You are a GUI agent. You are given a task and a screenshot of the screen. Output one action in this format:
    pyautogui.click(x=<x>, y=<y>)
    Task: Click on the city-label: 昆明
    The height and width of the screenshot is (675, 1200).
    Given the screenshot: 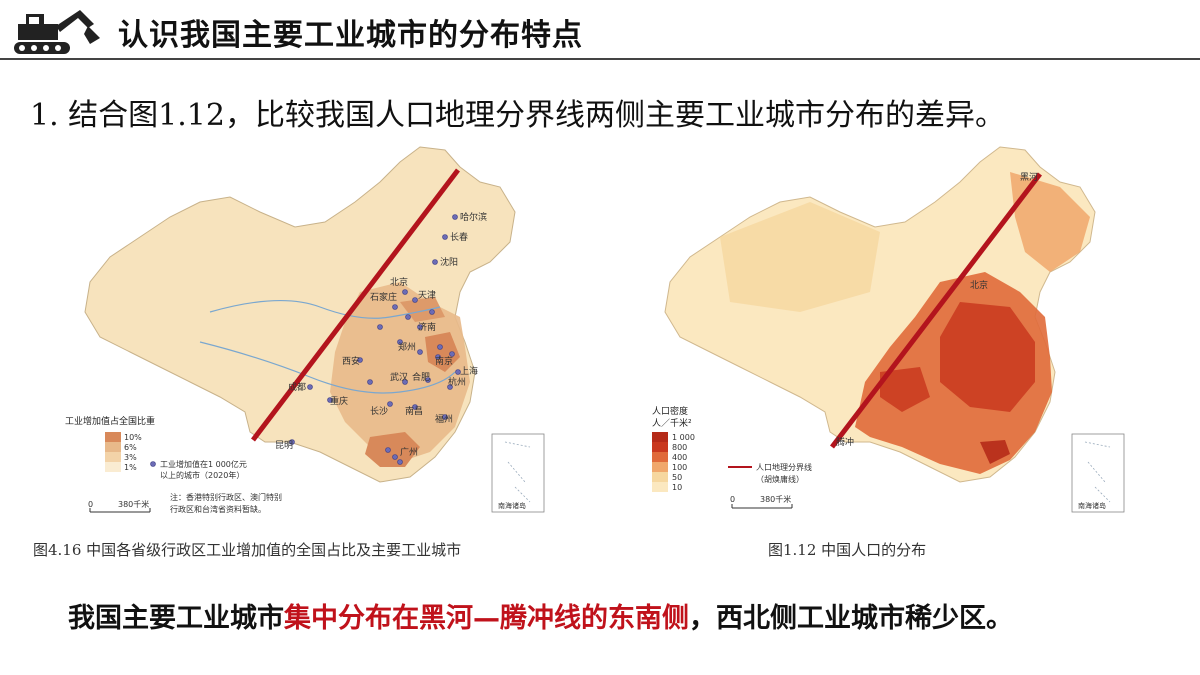 What is the action you would take?
    pyautogui.click(x=284, y=445)
    